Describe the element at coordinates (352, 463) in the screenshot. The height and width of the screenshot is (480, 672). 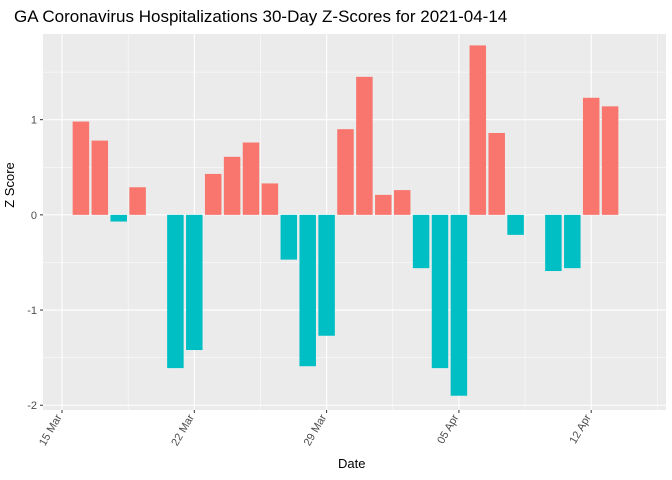
I see `x-axis-title: Date` at that location.